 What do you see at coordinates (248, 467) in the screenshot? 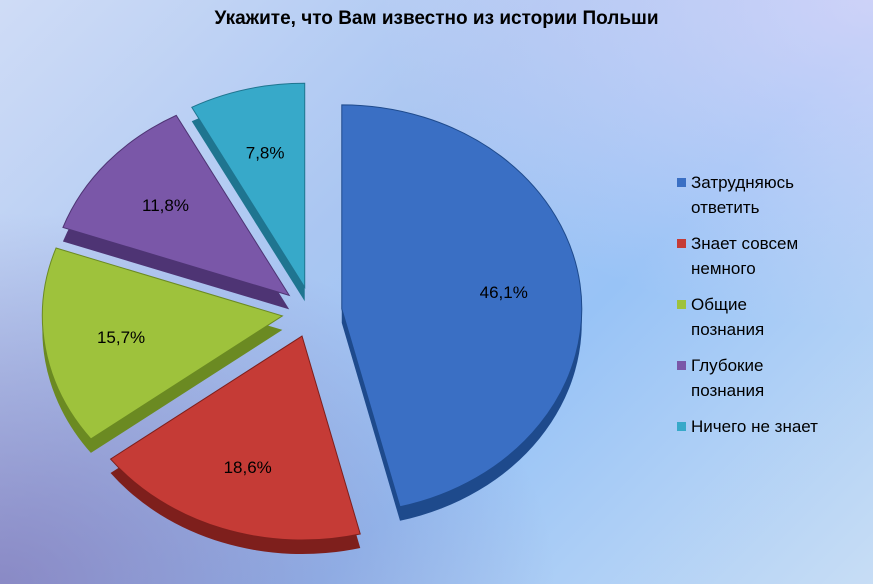
I see `data-label-знает-совсем-немного: 18,6%` at bounding box center [248, 467].